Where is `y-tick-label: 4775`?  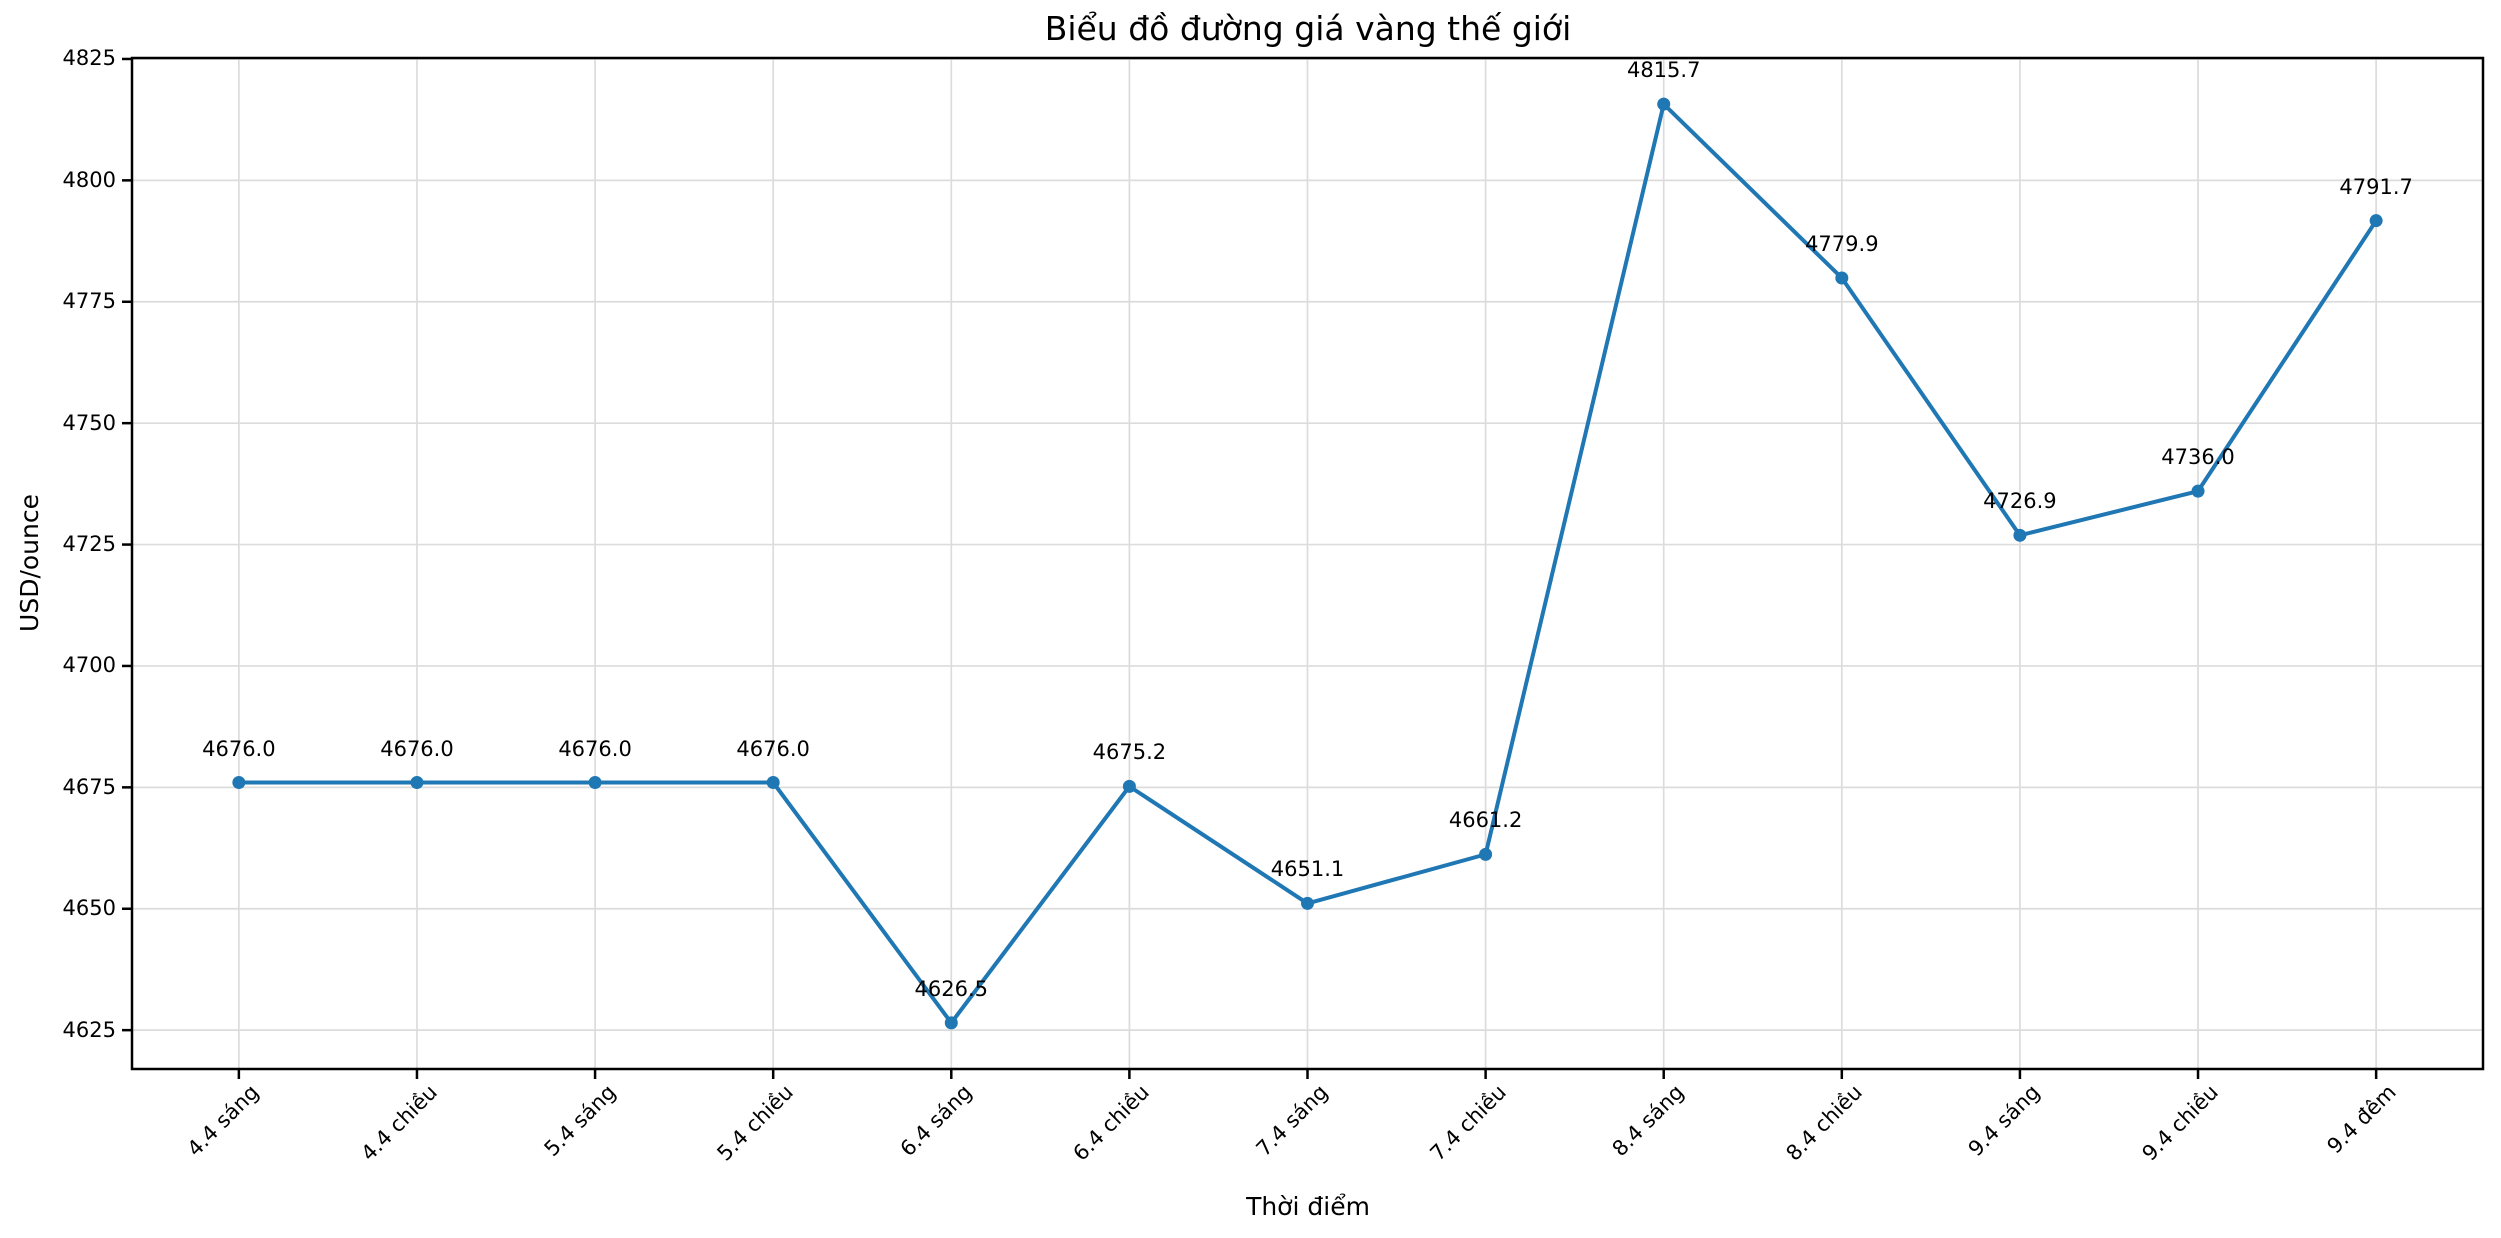
y-tick-label: 4775 is located at coordinates (89, 301).